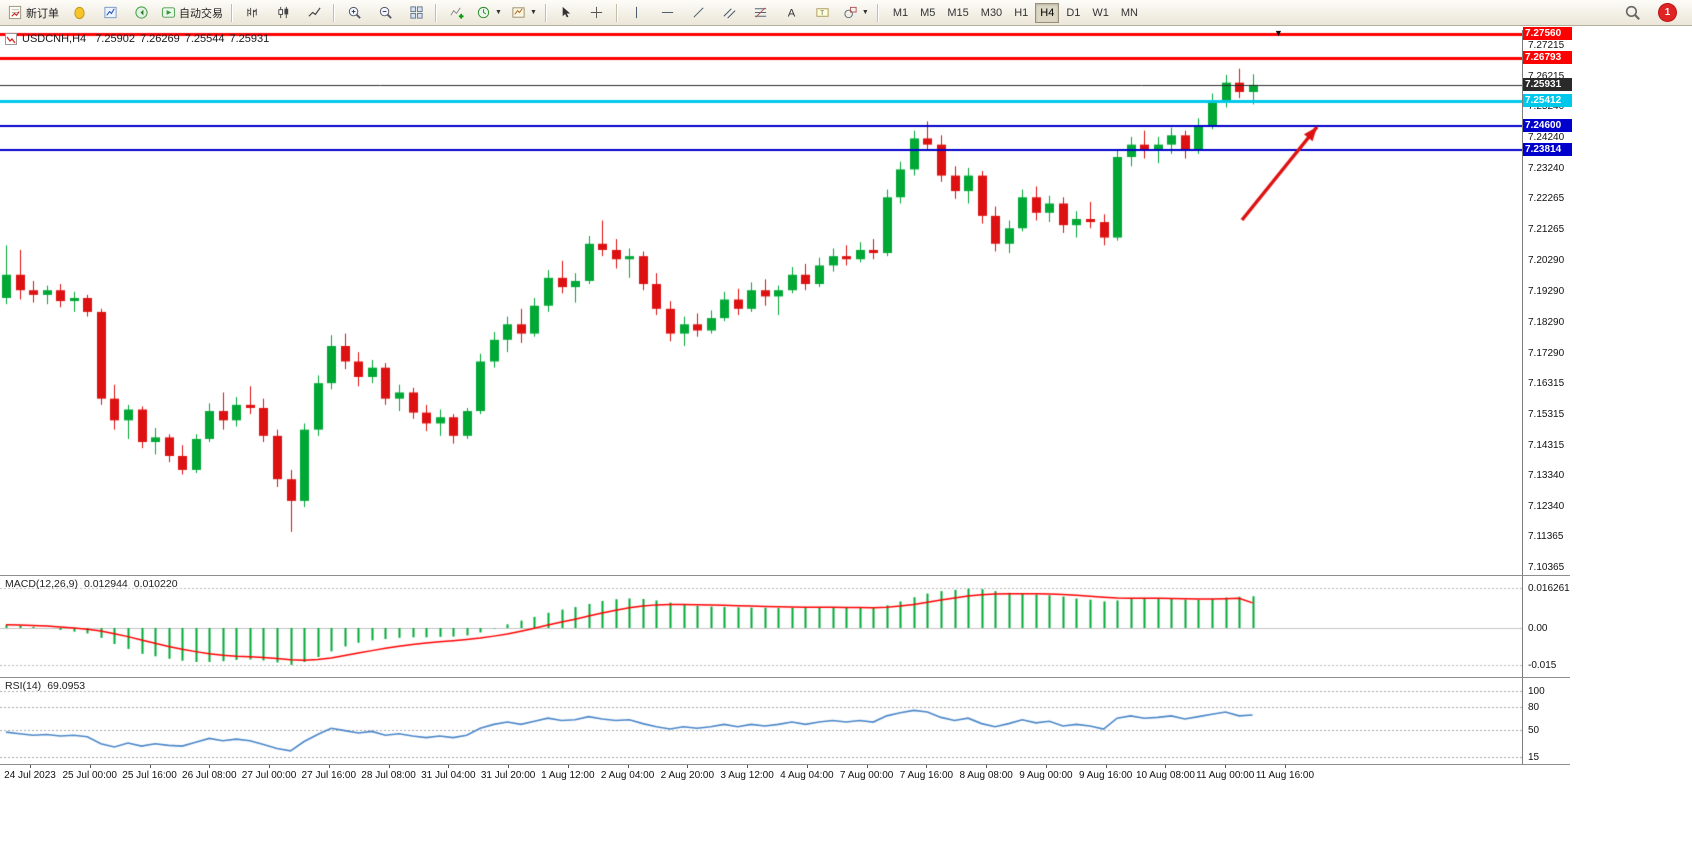 This screenshot has height=853, width=1692. Describe the element at coordinates (1547, 58) in the screenshot. I see `price-tag-resistance-lower: 7.26793` at that location.